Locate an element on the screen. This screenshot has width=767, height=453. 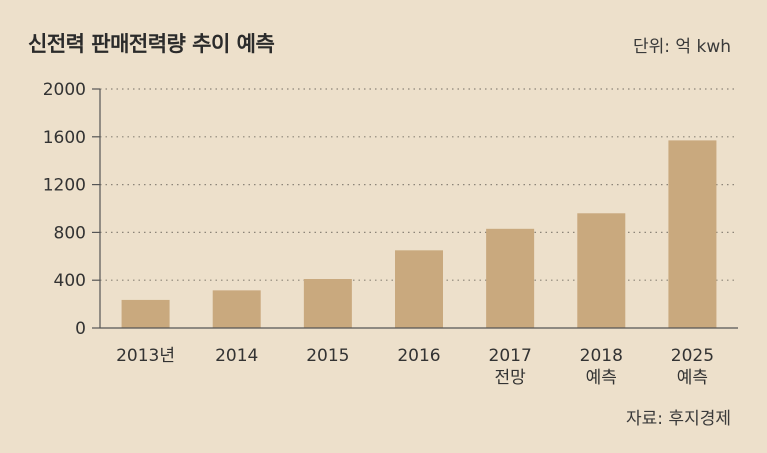
source-label: 자료: 후지경제 is located at coordinates (678, 419).